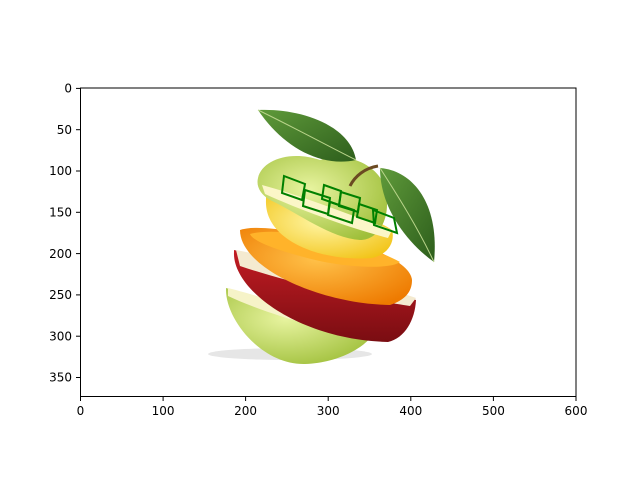 The image size is (640, 480). What do you see at coordinates (60, 171) in the screenshot?
I see `y-tick-label: 100` at bounding box center [60, 171].